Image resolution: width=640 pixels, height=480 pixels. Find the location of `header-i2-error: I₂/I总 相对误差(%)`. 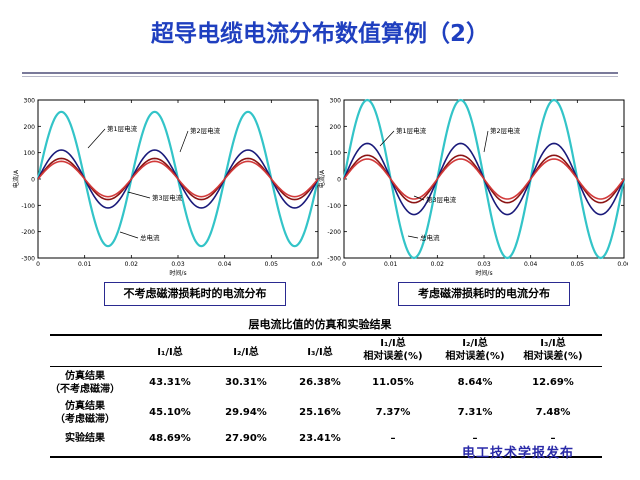

header-i2-error: I₂/I总 相对误差(%) is located at coordinates (475, 350).